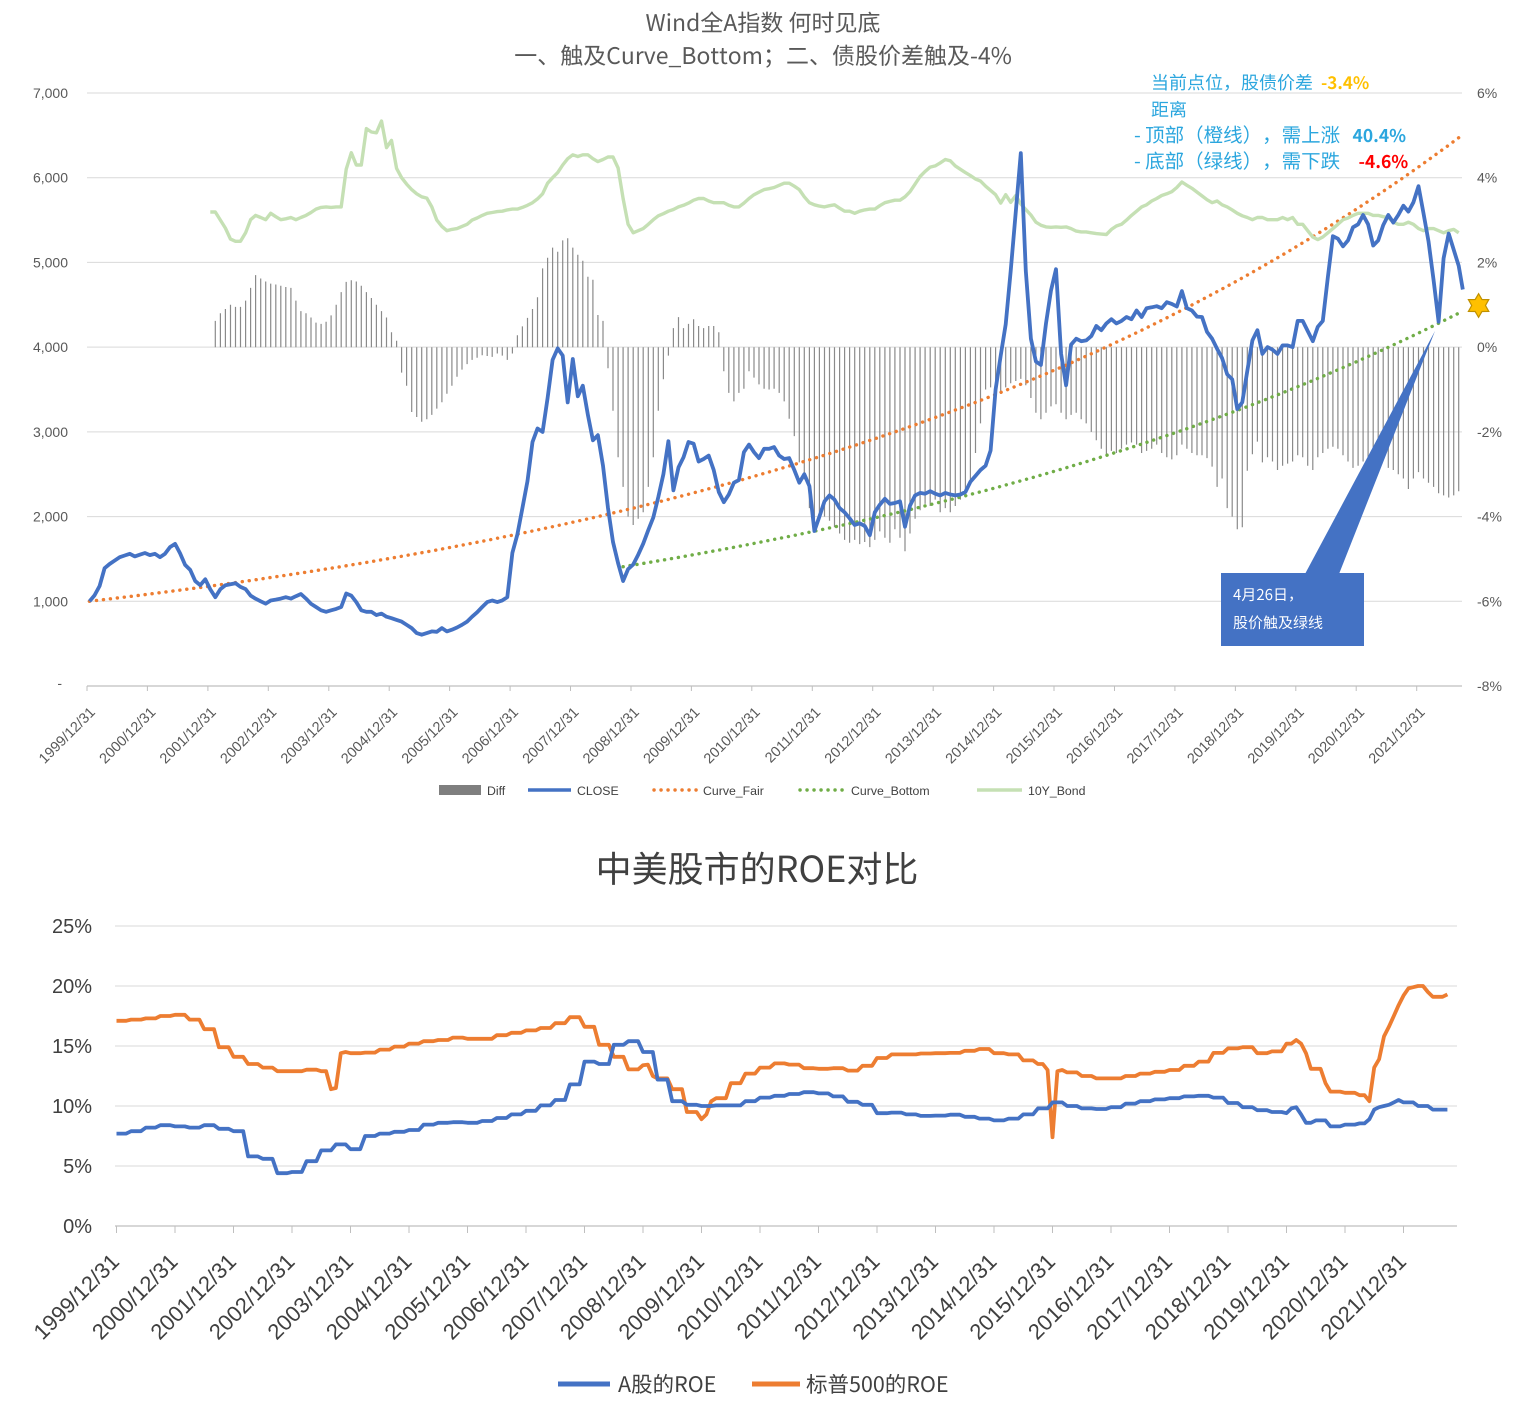 The image size is (1540, 1415). Describe the element at coordinates (77, 1167) in the screenshot. I see `svg-text: 5%` at that location.